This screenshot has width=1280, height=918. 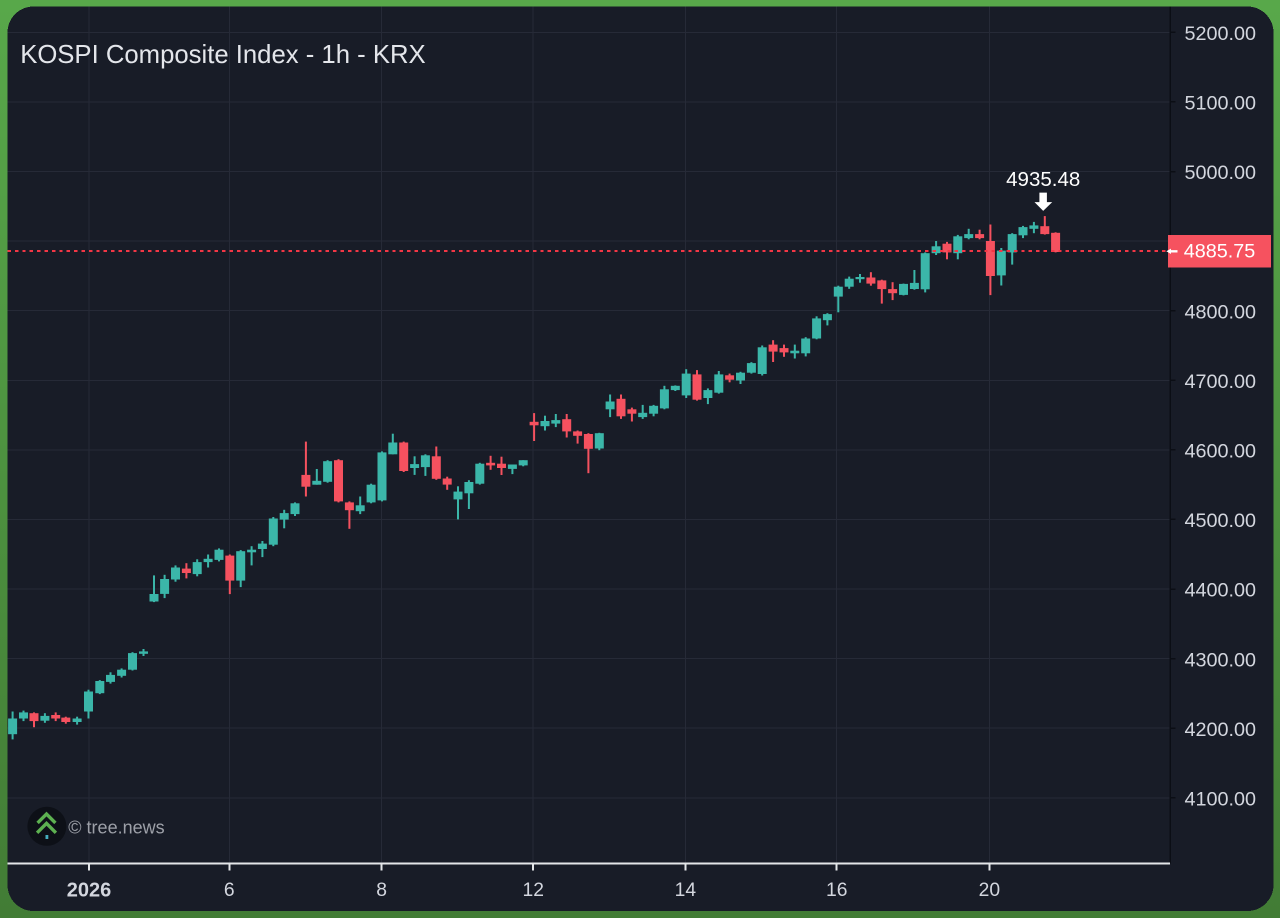 What do you see at coordinates (1221, 660) in the screenshot?
I see `svg-text: 4300.00` at bounding box center [1221, 660].